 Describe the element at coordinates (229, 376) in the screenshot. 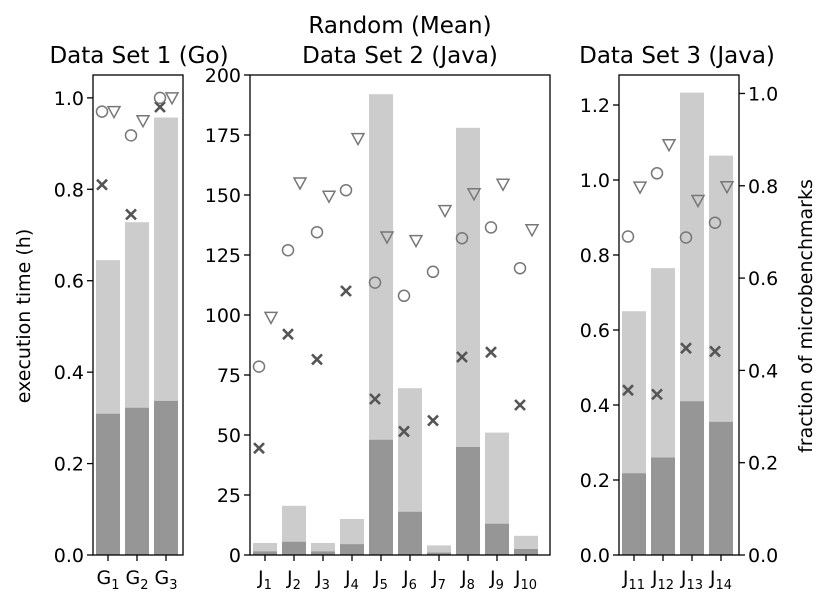

I see `y-tick-label: 75` at that location.